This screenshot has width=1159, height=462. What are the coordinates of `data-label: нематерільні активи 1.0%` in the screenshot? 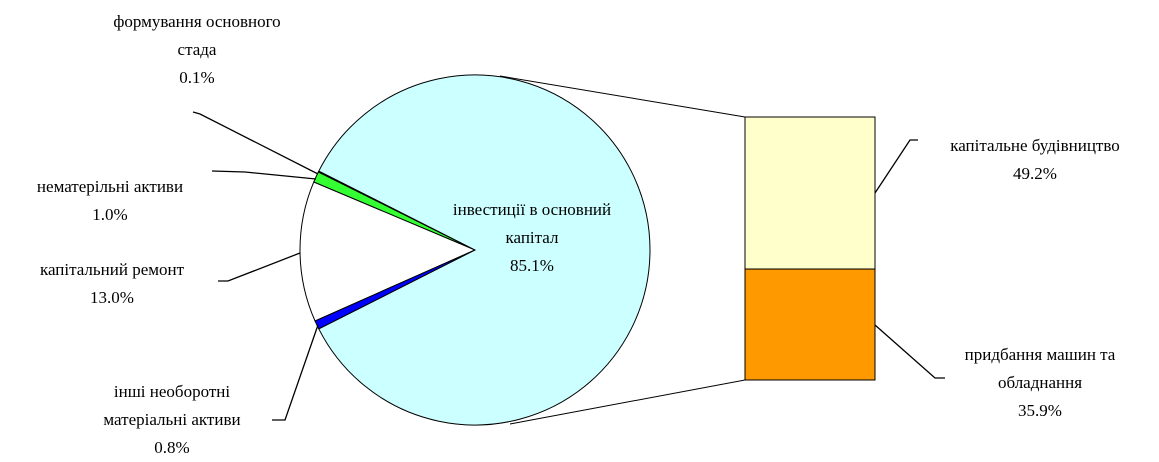 It's located at (110, 201).